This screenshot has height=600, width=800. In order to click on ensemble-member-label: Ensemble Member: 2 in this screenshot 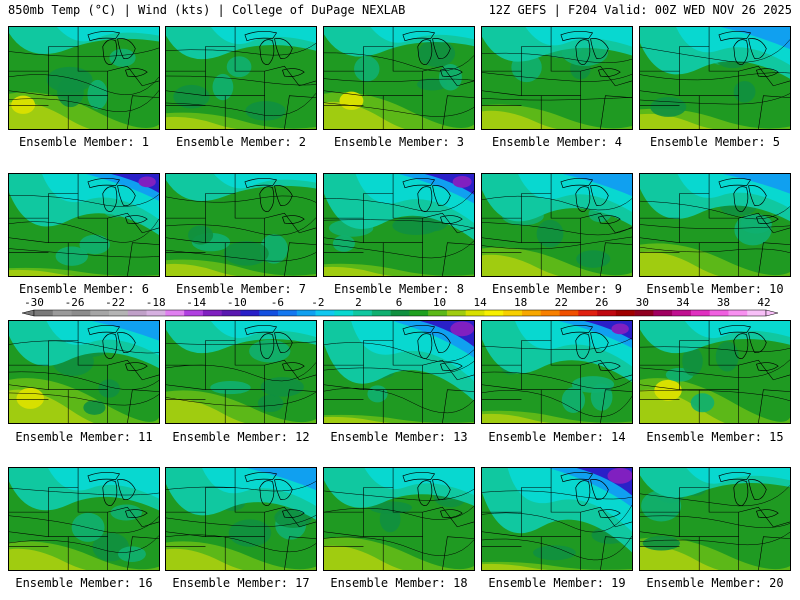, I will do `click(241, 142)`.